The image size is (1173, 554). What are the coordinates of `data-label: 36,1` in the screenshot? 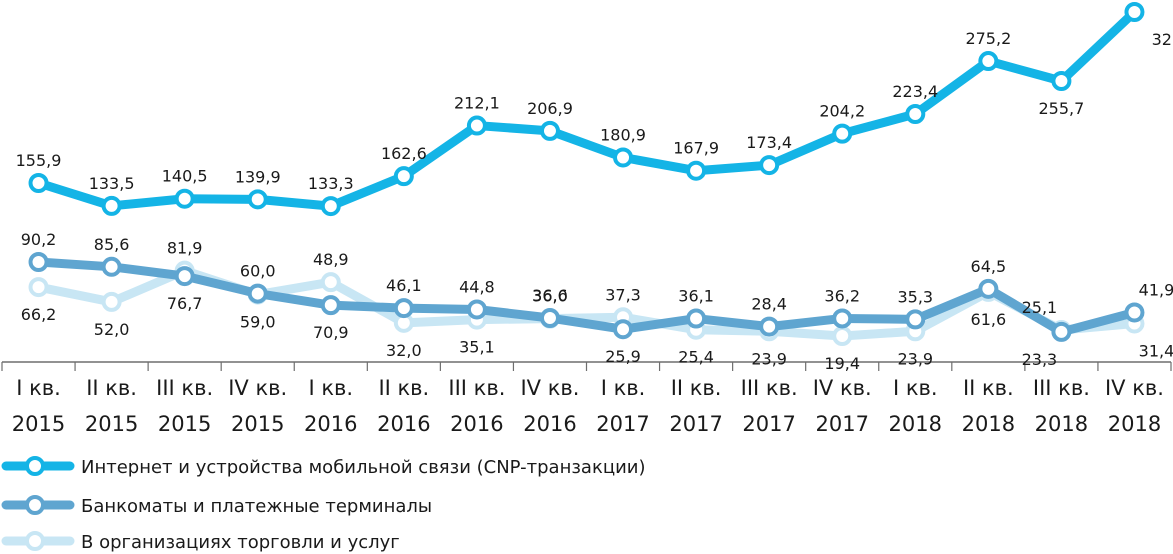 It's located at (696, 296).